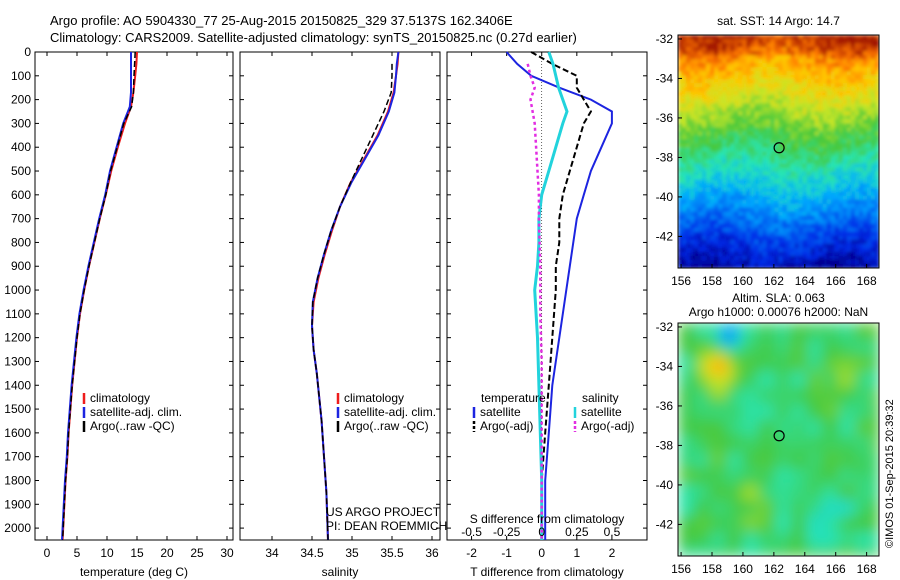  Describe the element at coordinates (432, 553) in the screenshot. I see `x-tick-label: 36` at that location.